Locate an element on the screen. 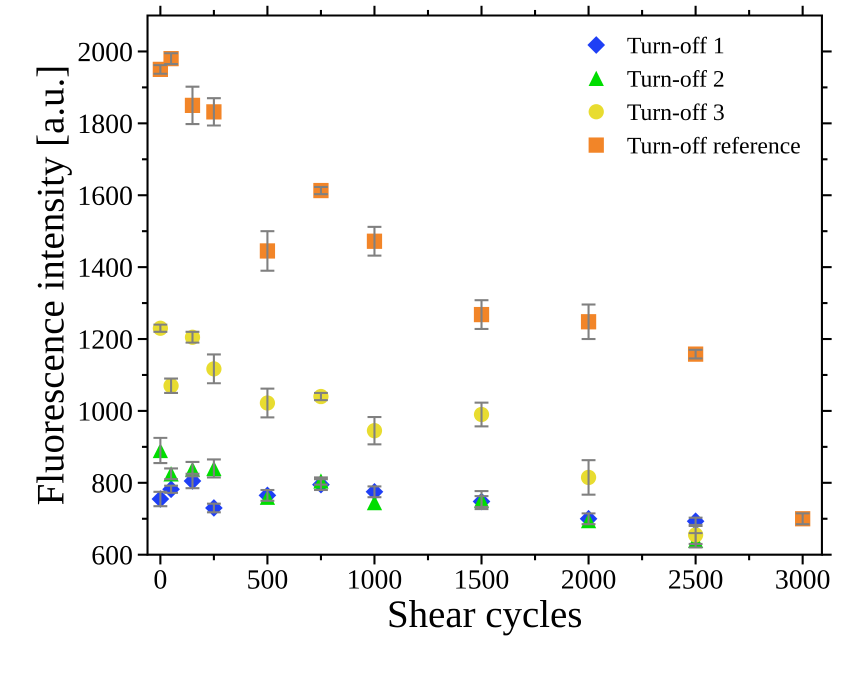  y-tick-label: 1800 is located at coordinates (106, 124).